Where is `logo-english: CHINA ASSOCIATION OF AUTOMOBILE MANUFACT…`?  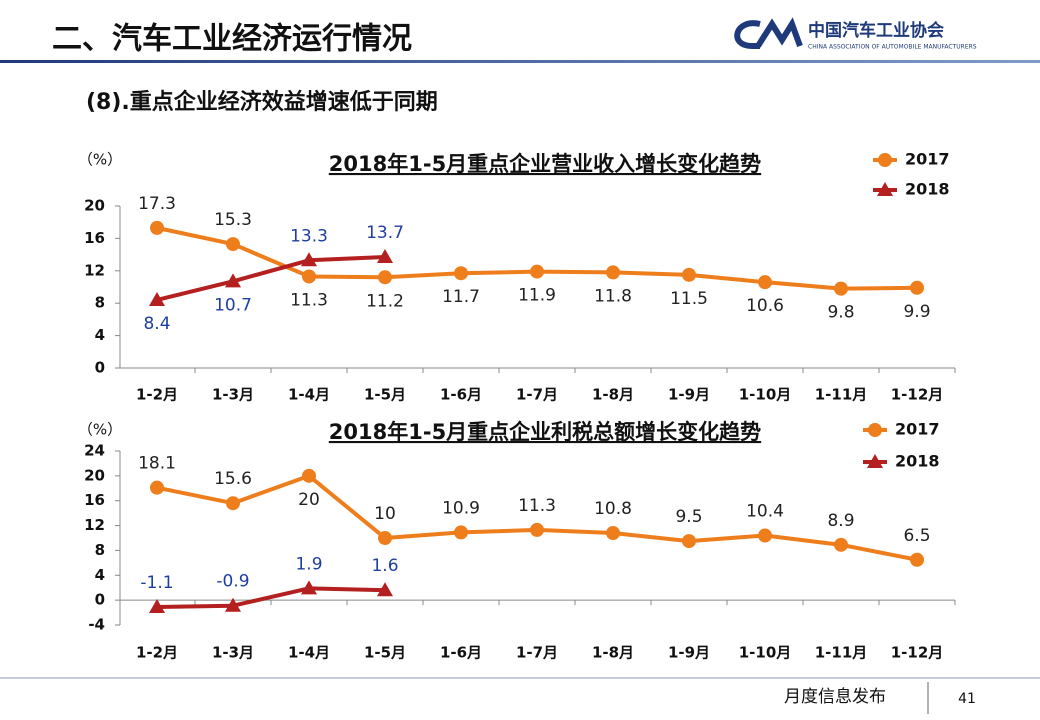 logo-english: CHINA ASSOCIATION OF AUTOMOBILE MANUFACT… is located at coordinates (892, 47).